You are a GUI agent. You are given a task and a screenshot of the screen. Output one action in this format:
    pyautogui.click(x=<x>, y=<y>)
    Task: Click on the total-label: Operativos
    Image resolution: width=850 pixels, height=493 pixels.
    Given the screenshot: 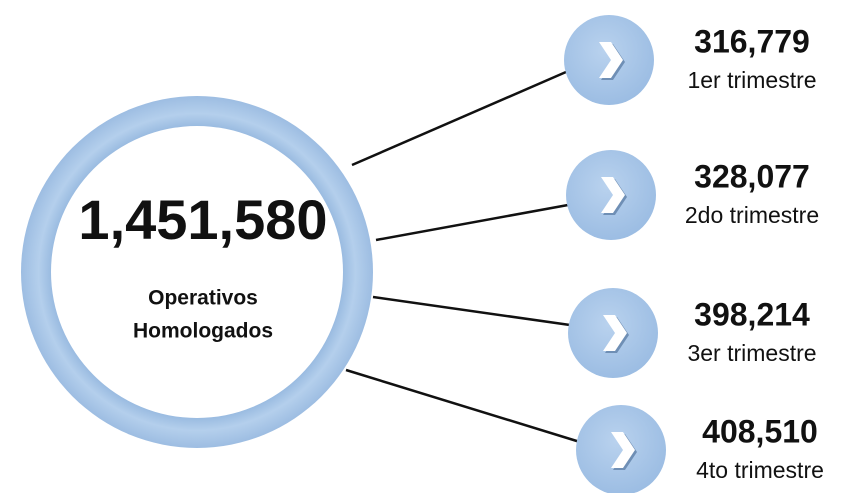 What is the action you would take?
    pyautogui.click(x=203, y=298)
    